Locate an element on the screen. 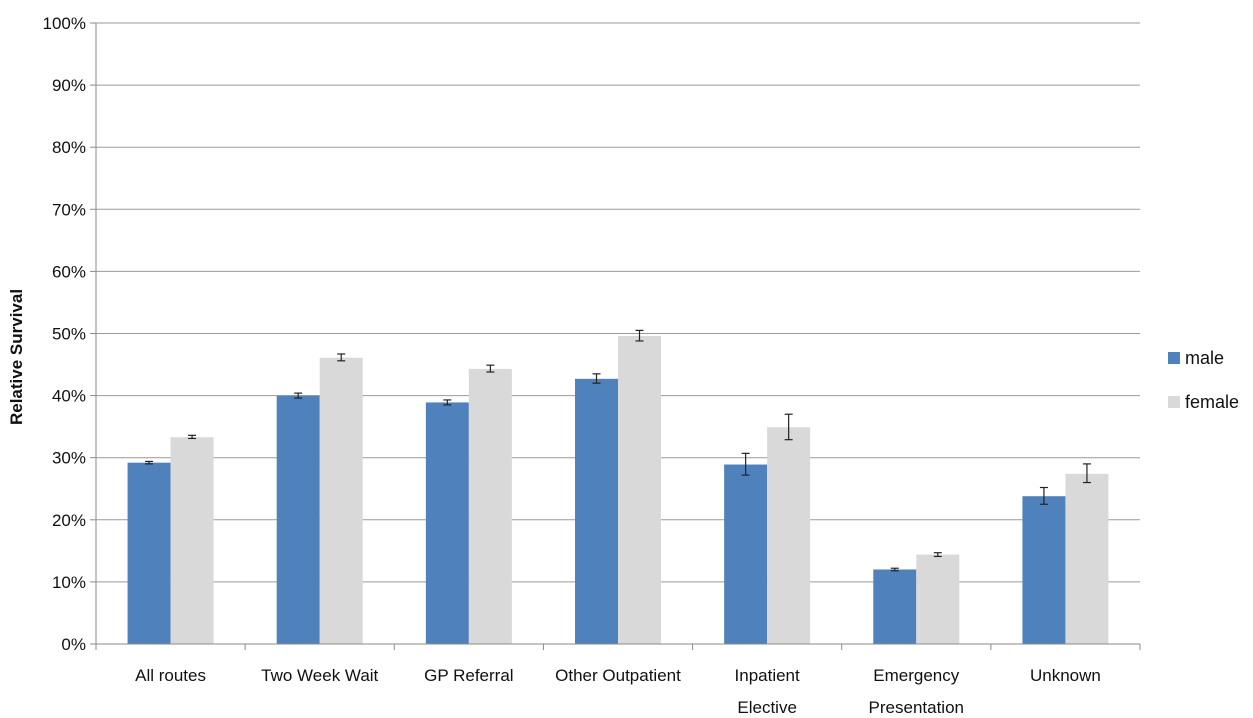 The width and height of the screenshot is (1253, 718). y-axis-title: Relative Survival is located at coordinates (16, 357).